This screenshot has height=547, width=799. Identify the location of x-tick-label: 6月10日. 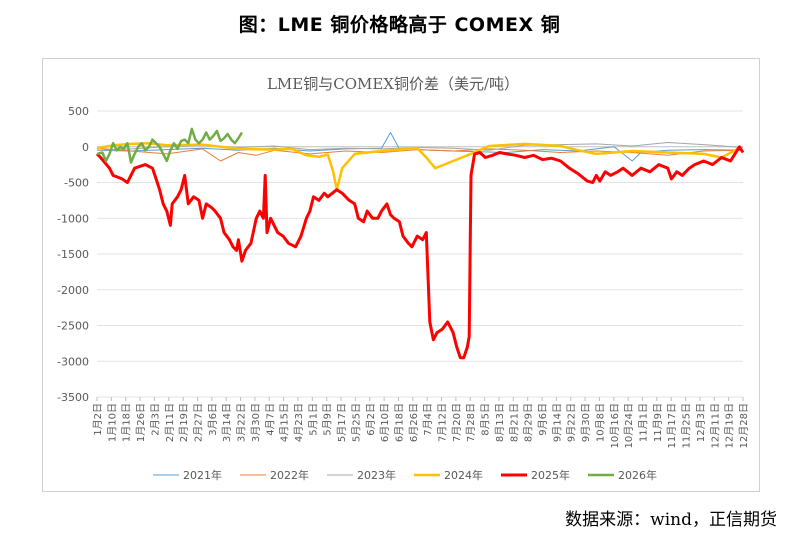
(385, 422).